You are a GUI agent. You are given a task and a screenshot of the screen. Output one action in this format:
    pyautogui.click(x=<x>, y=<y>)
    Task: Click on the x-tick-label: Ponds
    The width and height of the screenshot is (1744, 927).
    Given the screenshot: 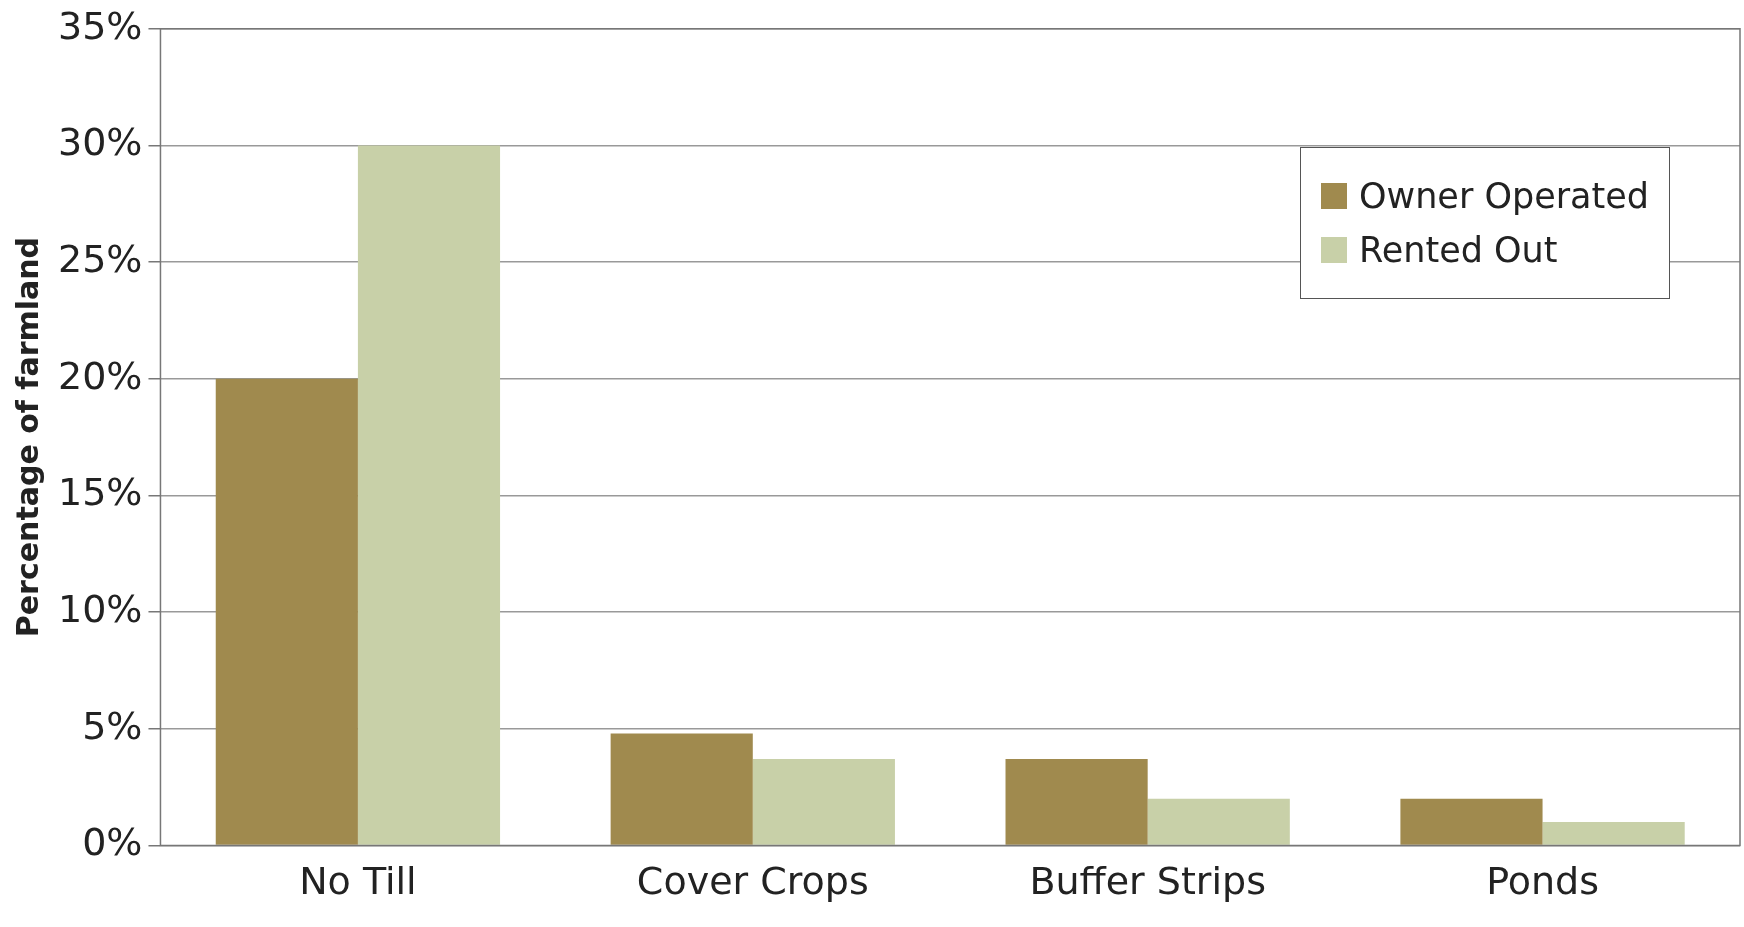 What is the action you would take?
    pyautogui.click(x=1542, y=881)
    